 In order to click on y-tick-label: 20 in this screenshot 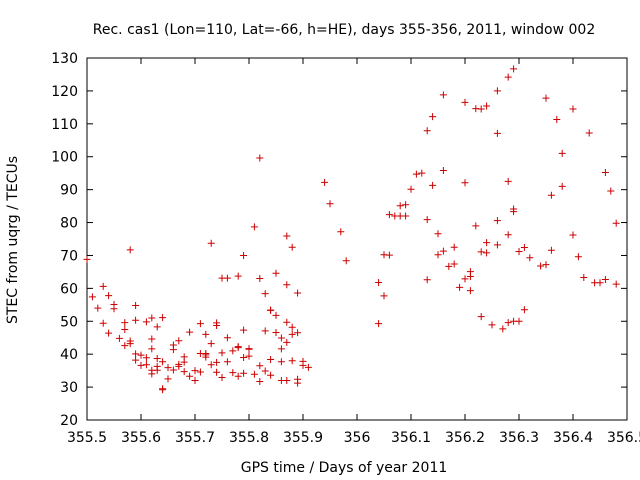, I will do `click(69, 421)`.